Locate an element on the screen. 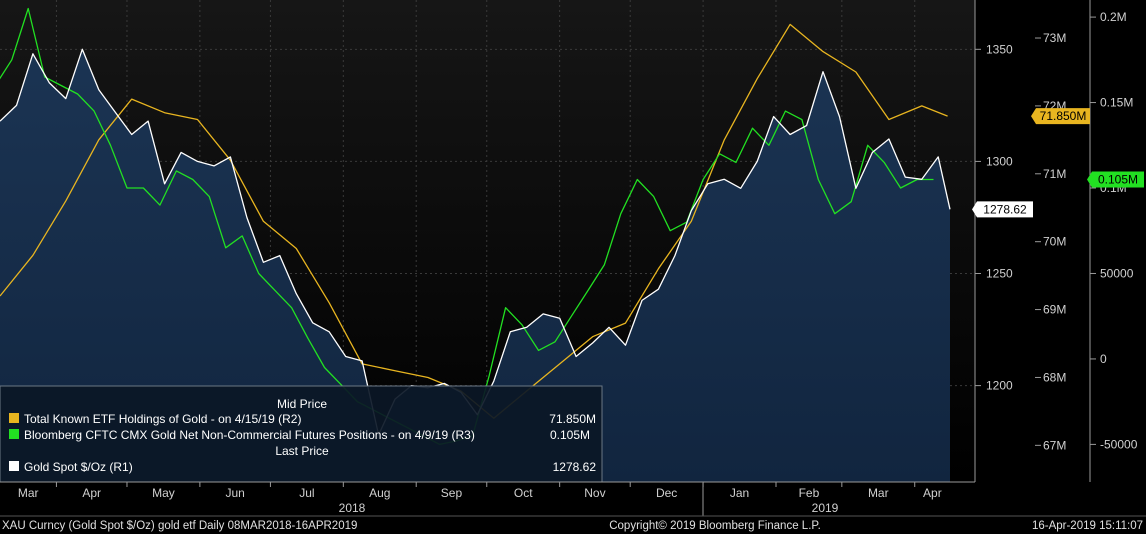 The width and height of the screenshot is (1146, 534). legend-swatch-gold is located at coordinates (14, 466).